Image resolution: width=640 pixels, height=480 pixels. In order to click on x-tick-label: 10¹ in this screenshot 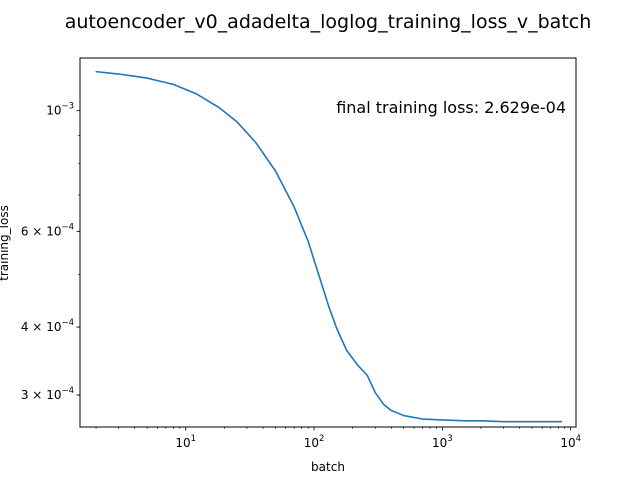, I will do `click(185, 442)`.